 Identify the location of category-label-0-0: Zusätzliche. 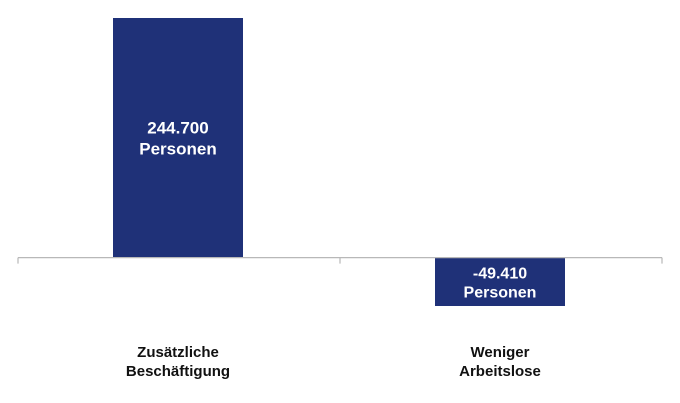
(178, 352).